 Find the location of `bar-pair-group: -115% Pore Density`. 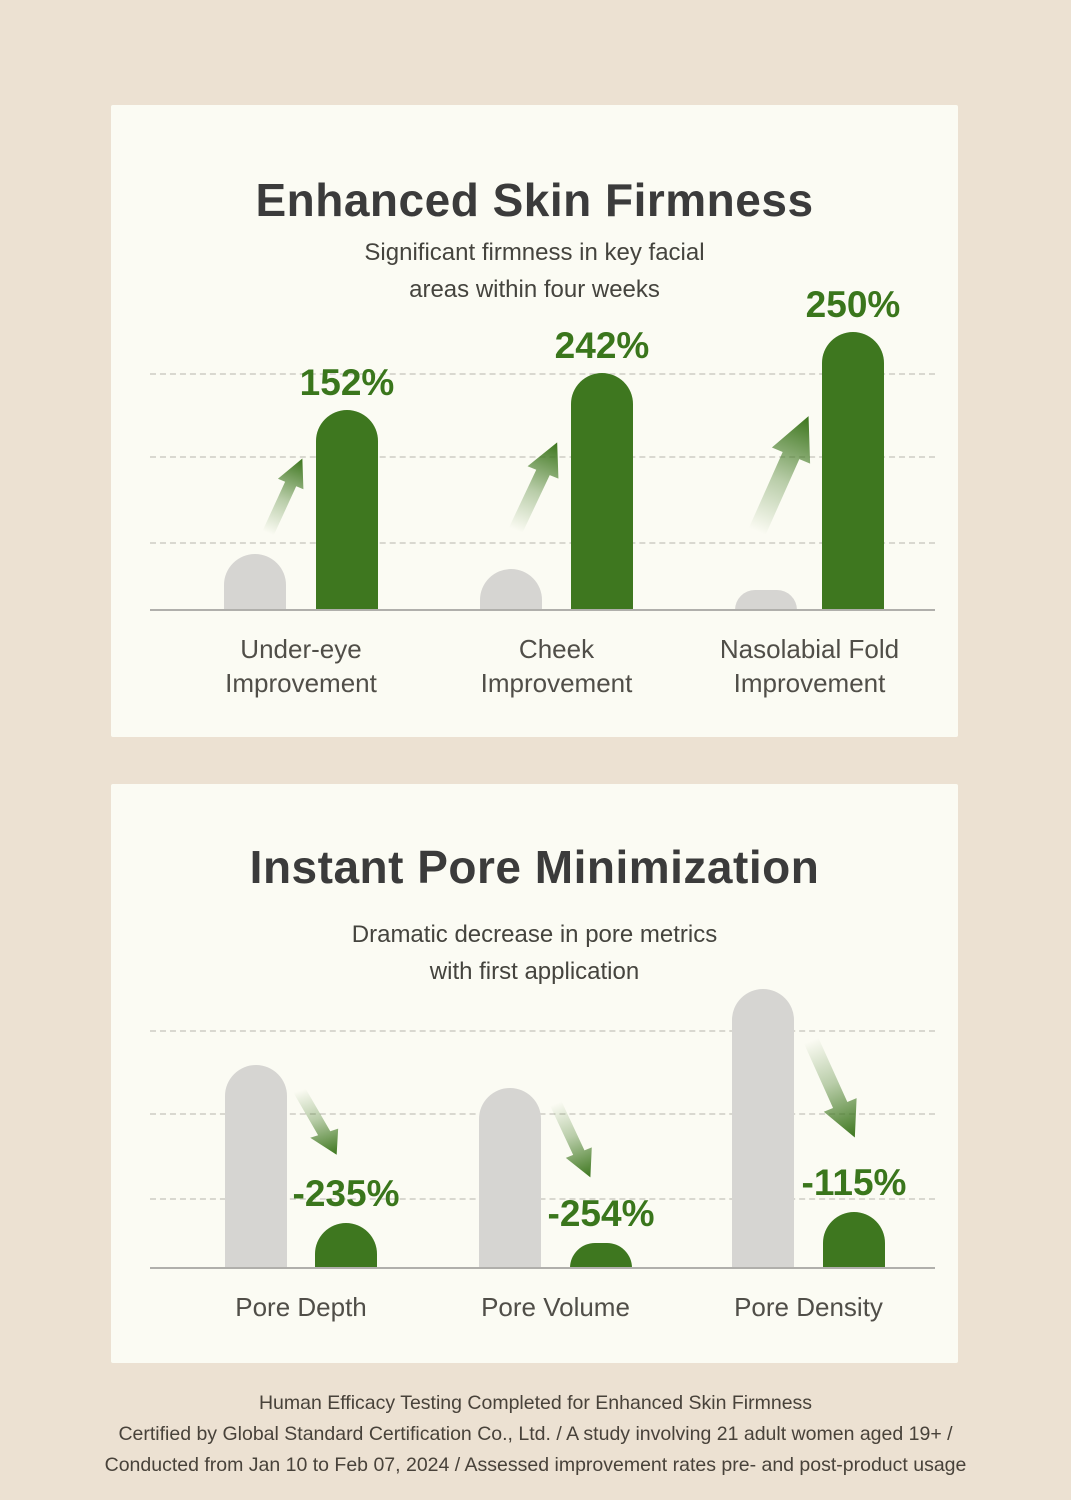

bar-pair-group: -115% Pore Density is located at coordinates (819, 1053).